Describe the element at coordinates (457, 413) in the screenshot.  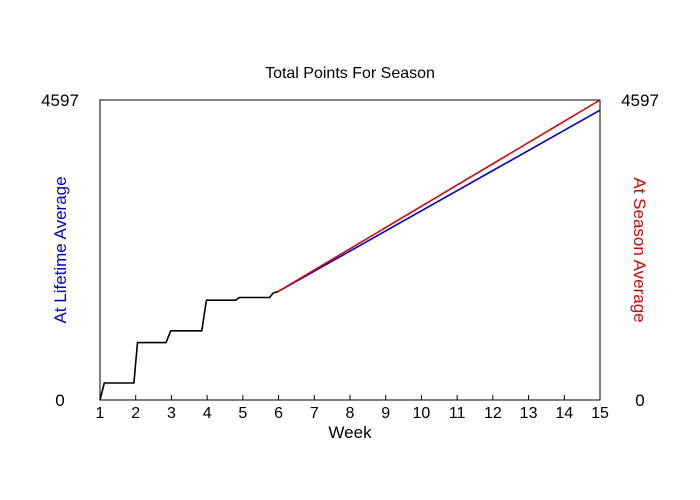
I see `x-tick-label: 11` at that location.